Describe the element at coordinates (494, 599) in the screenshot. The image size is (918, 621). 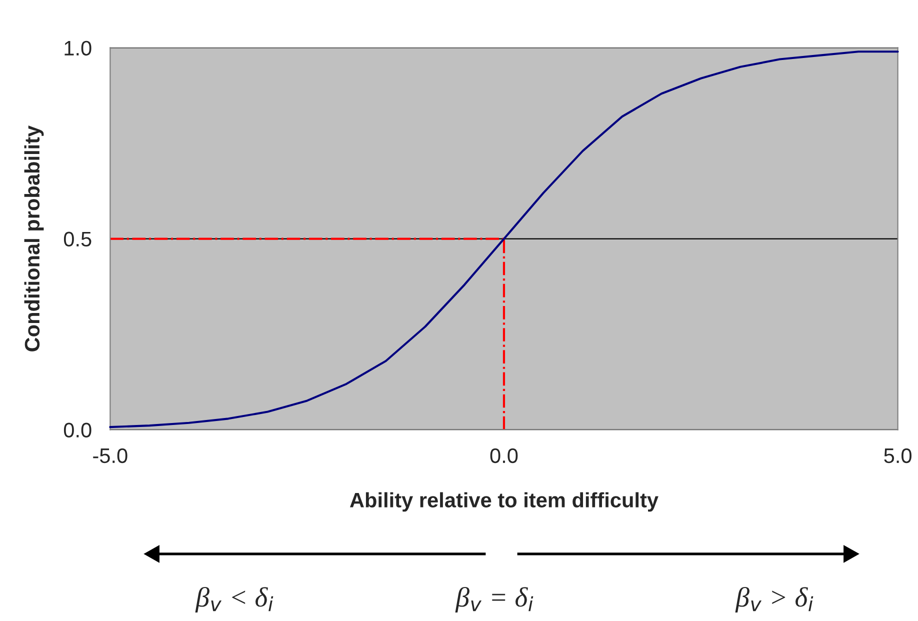
I see `text: β$_{v}$ = δ$_{i}$` at that location.